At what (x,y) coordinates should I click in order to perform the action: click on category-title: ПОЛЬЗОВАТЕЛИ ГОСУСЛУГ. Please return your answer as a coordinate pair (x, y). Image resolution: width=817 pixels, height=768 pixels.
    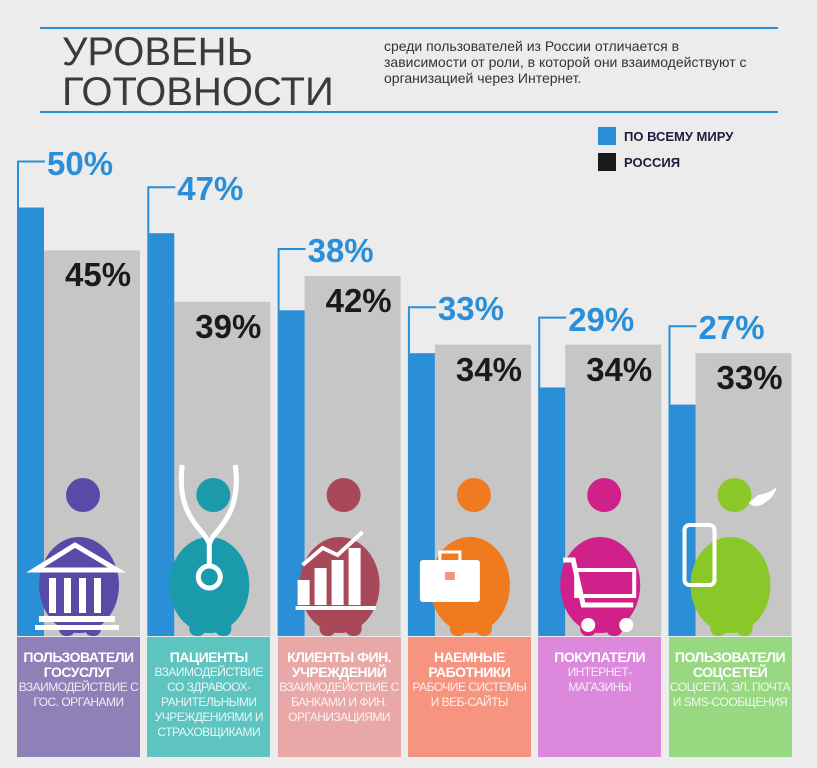
    Looking at the image, I should click on (78, 664).